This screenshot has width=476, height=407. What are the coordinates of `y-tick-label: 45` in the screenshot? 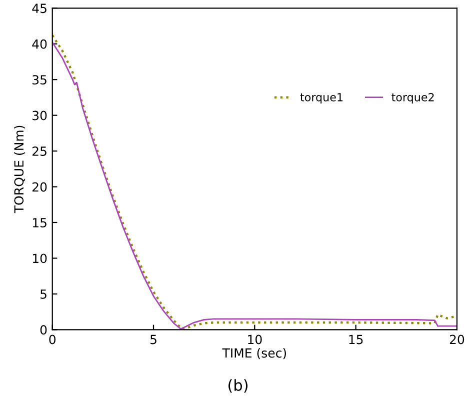 It's located at (39, 9).